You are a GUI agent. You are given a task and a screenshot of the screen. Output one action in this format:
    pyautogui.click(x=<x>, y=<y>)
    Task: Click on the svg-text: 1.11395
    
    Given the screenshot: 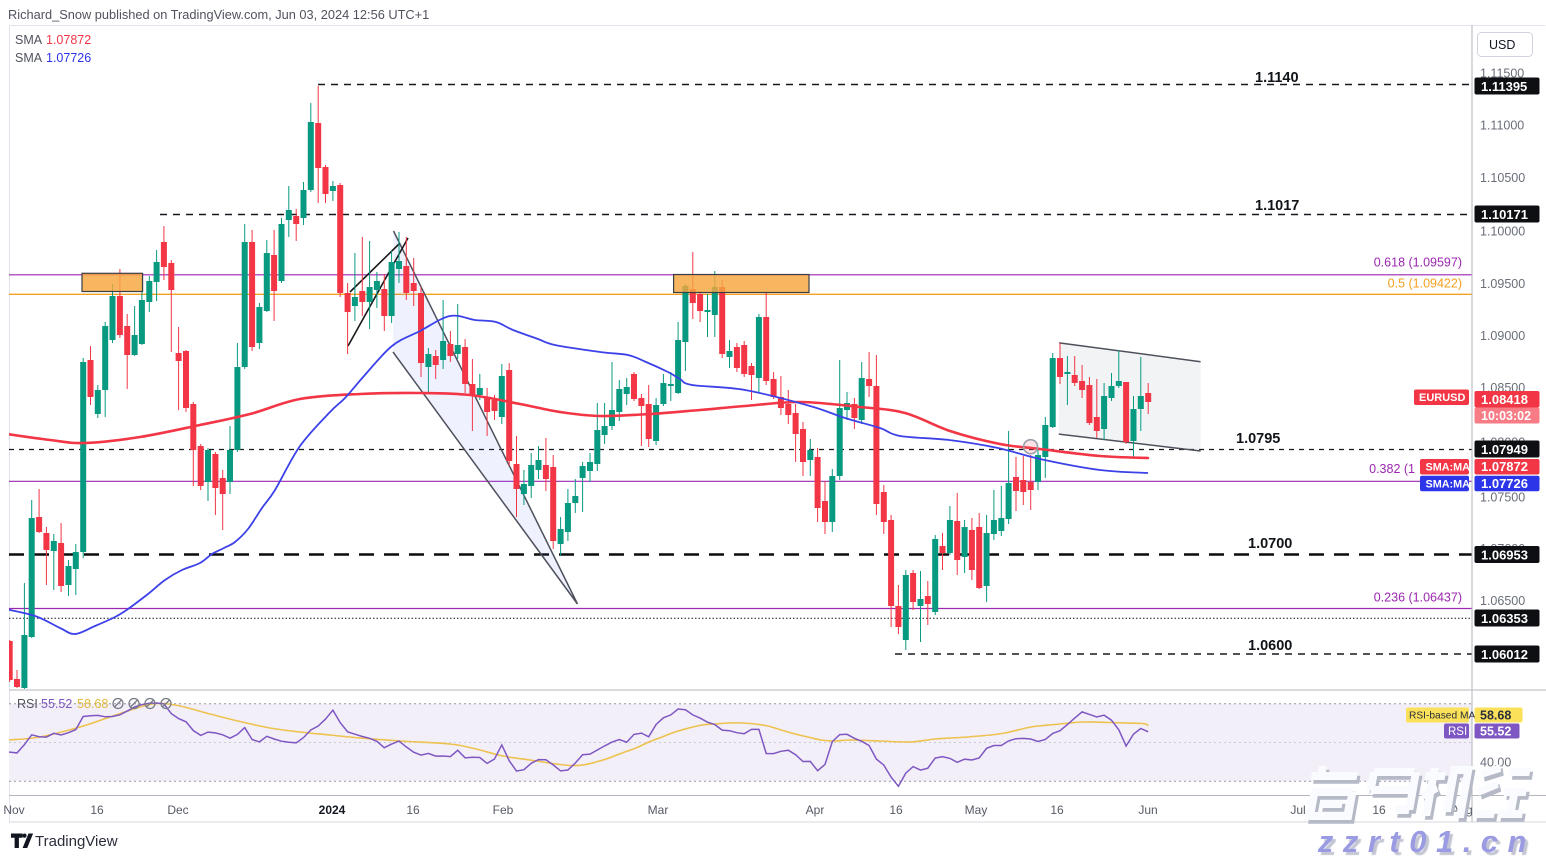 What is the action you would take?
    pyautogui.click(x=1504, y=86)
    